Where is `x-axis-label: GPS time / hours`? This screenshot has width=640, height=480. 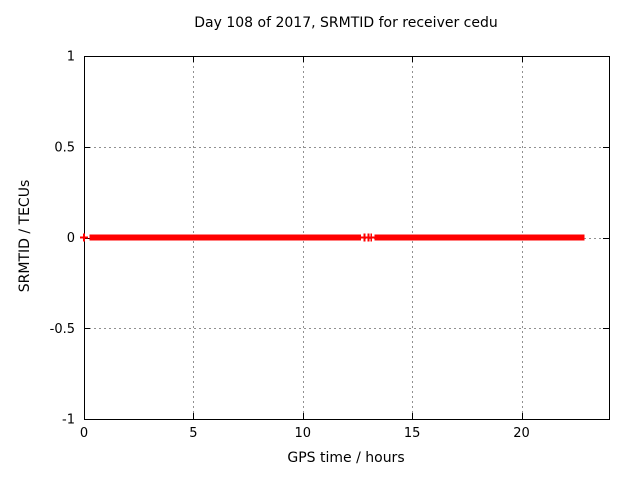
x-axis-label: GPS time / hours is located at coordinates (346, 458).